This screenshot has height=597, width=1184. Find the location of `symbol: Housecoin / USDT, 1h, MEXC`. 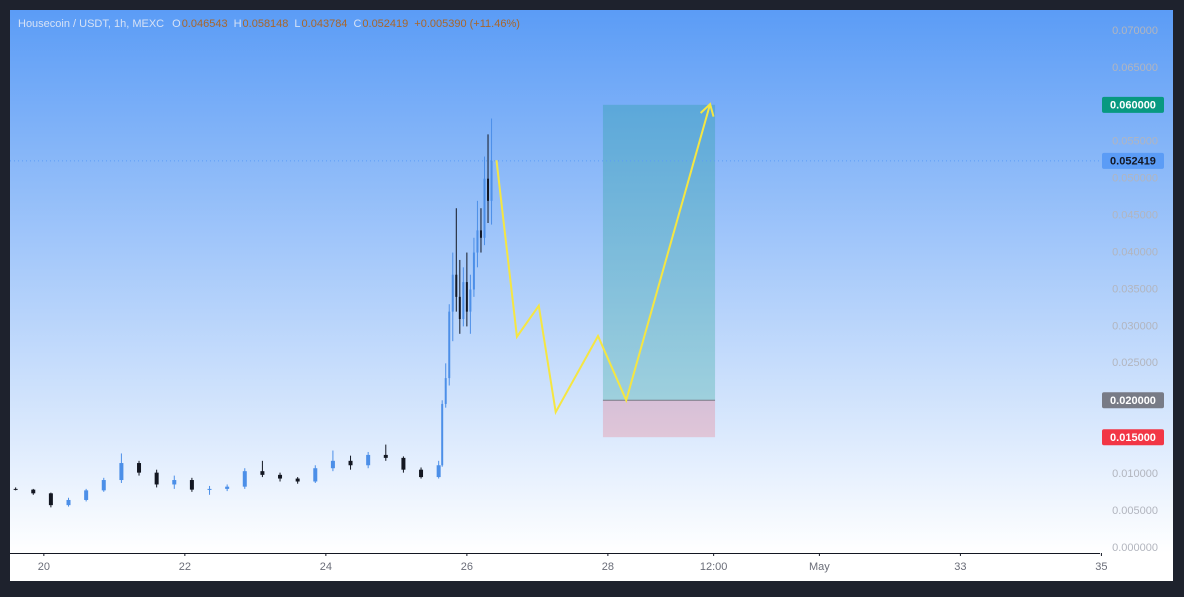

symbol: Housecoin / USDT, 1h, MEXC is located at coordinates (91, 24).